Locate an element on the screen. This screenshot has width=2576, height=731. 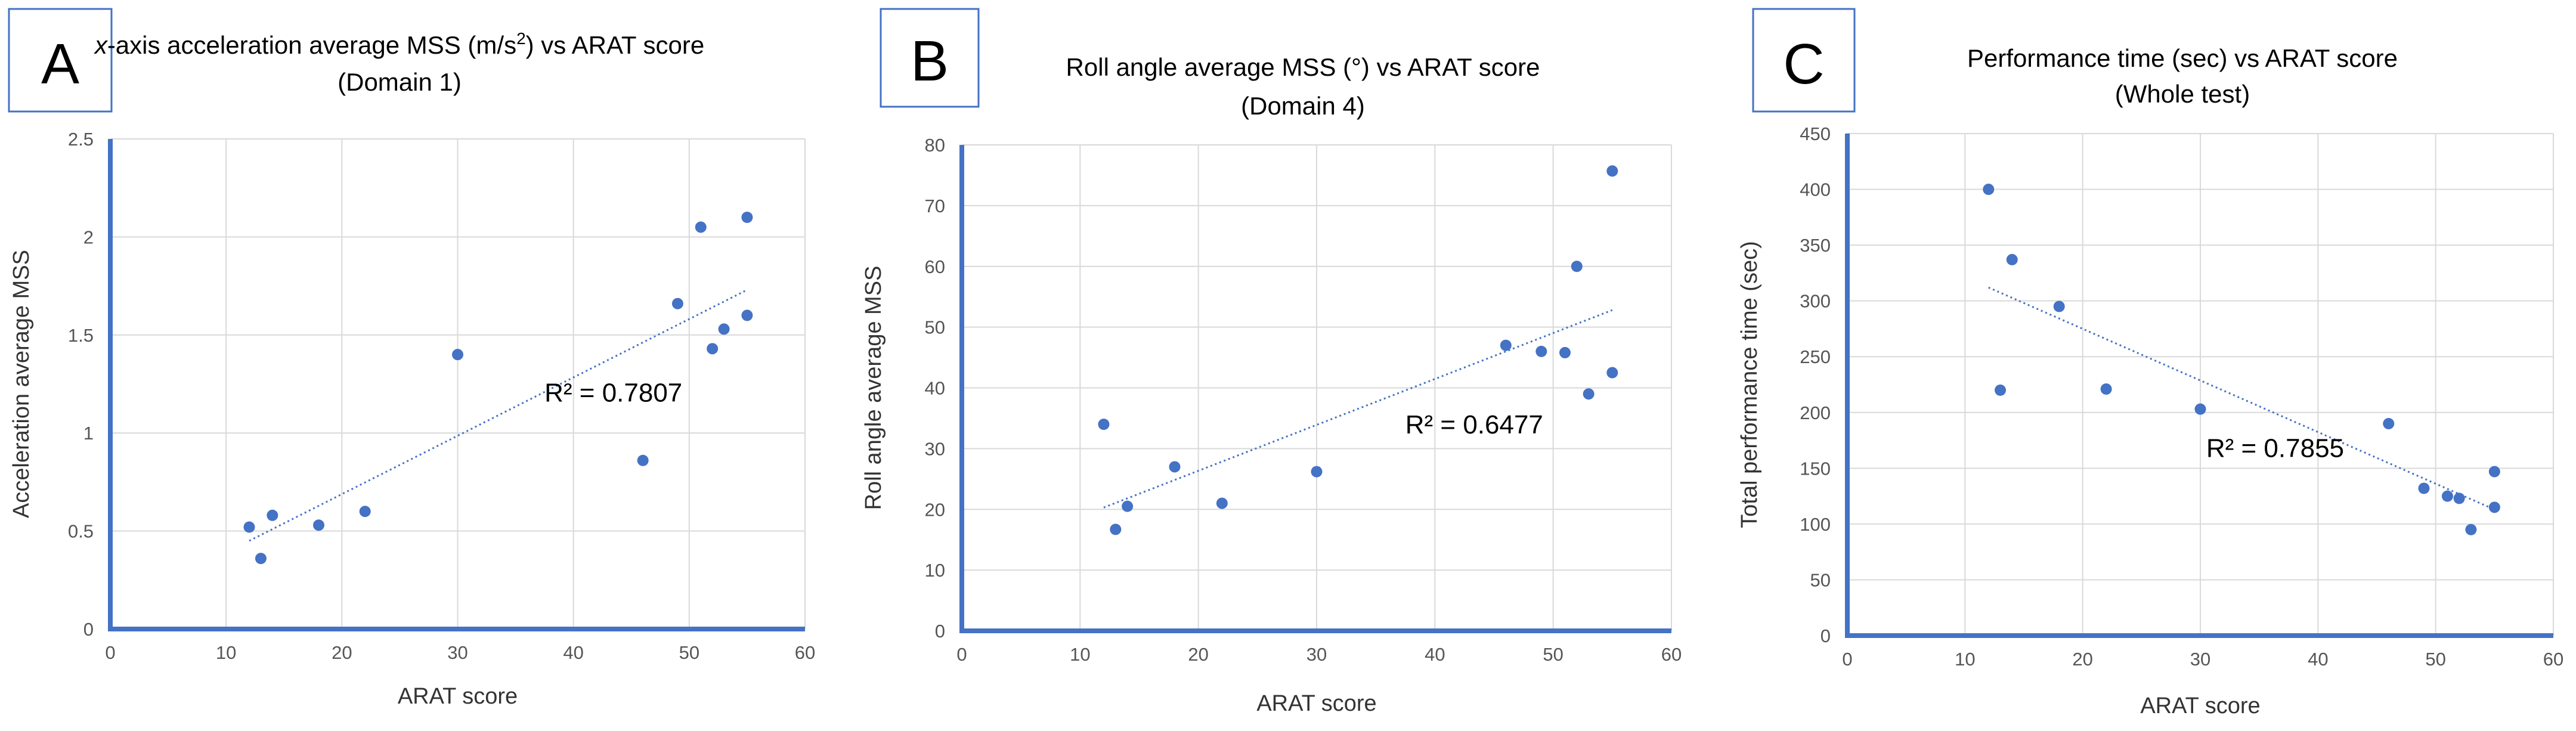
y-axis-title: Total performance time (sec) is located at coordinates (1750, 384).